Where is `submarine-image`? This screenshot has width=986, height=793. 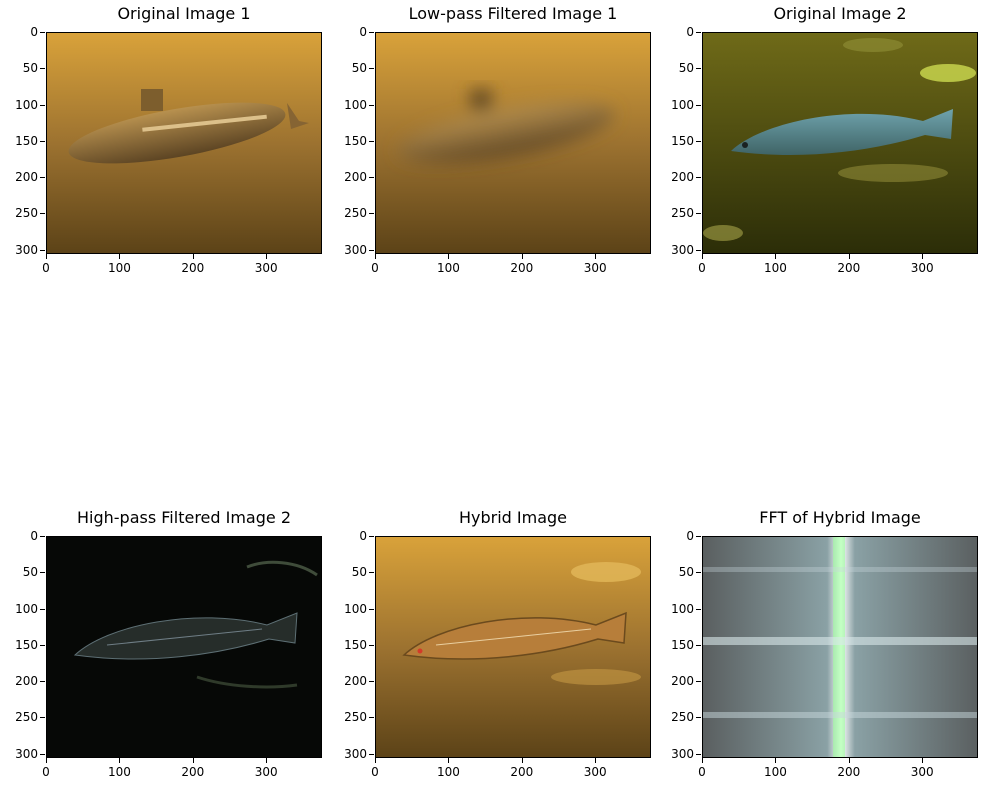
submarine-image is located at coordinates (184, 143).